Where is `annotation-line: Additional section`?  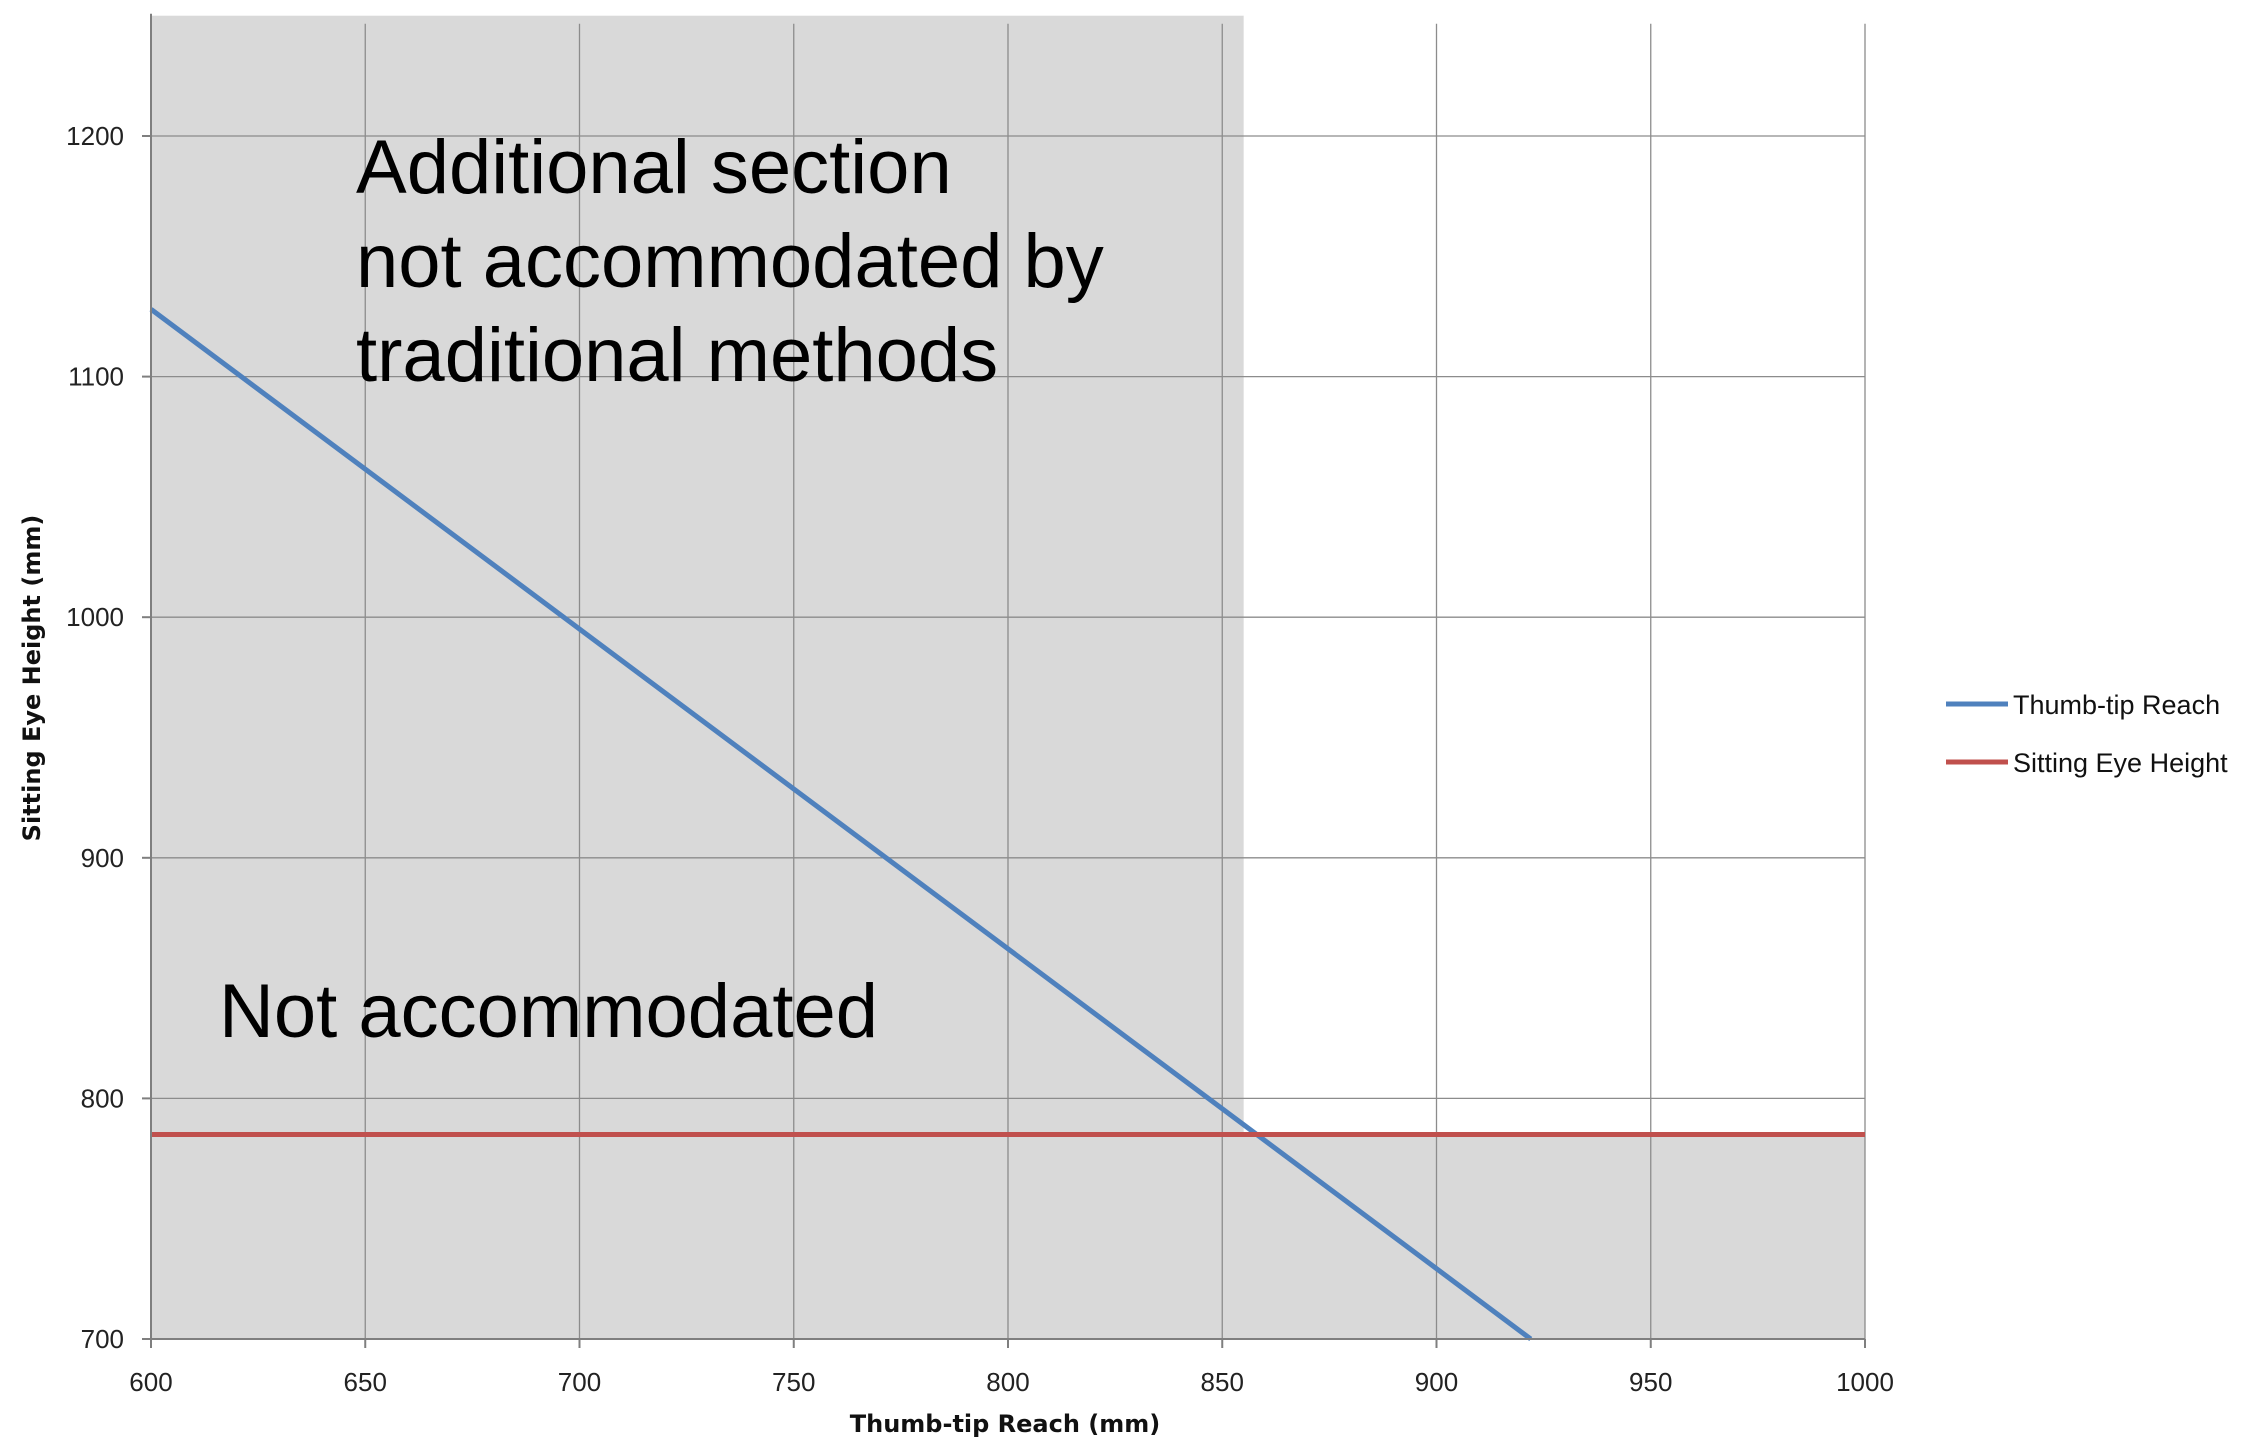
annotation-line: Additional section is located at coordinates (654, 167).